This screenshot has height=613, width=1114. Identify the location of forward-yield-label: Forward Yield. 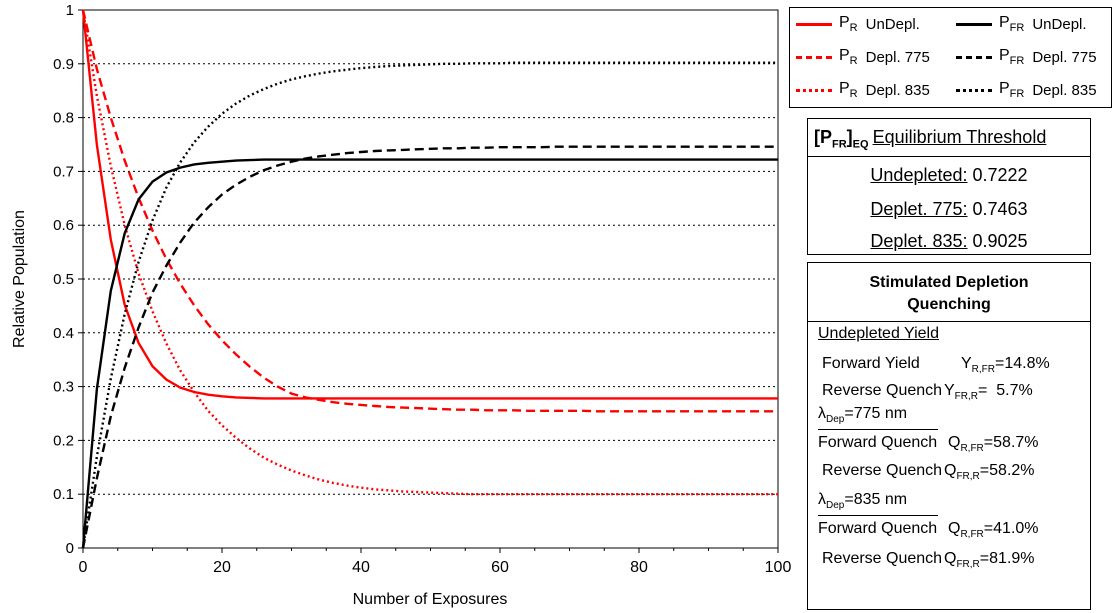
(871, 363).